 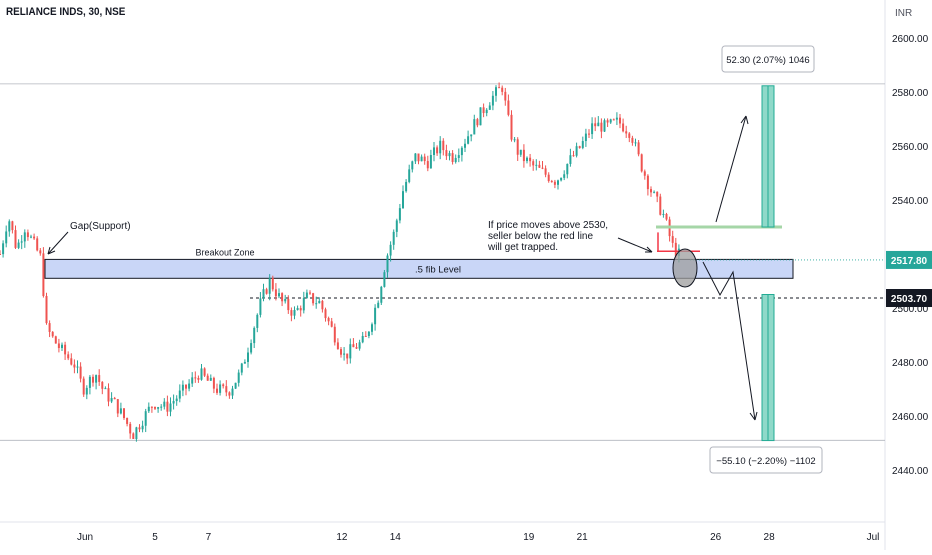 What do you see at coordinates (540, 236) in the screenshot?
I see `note-text-line: seller below the red line` at bounding box center [540, 236].